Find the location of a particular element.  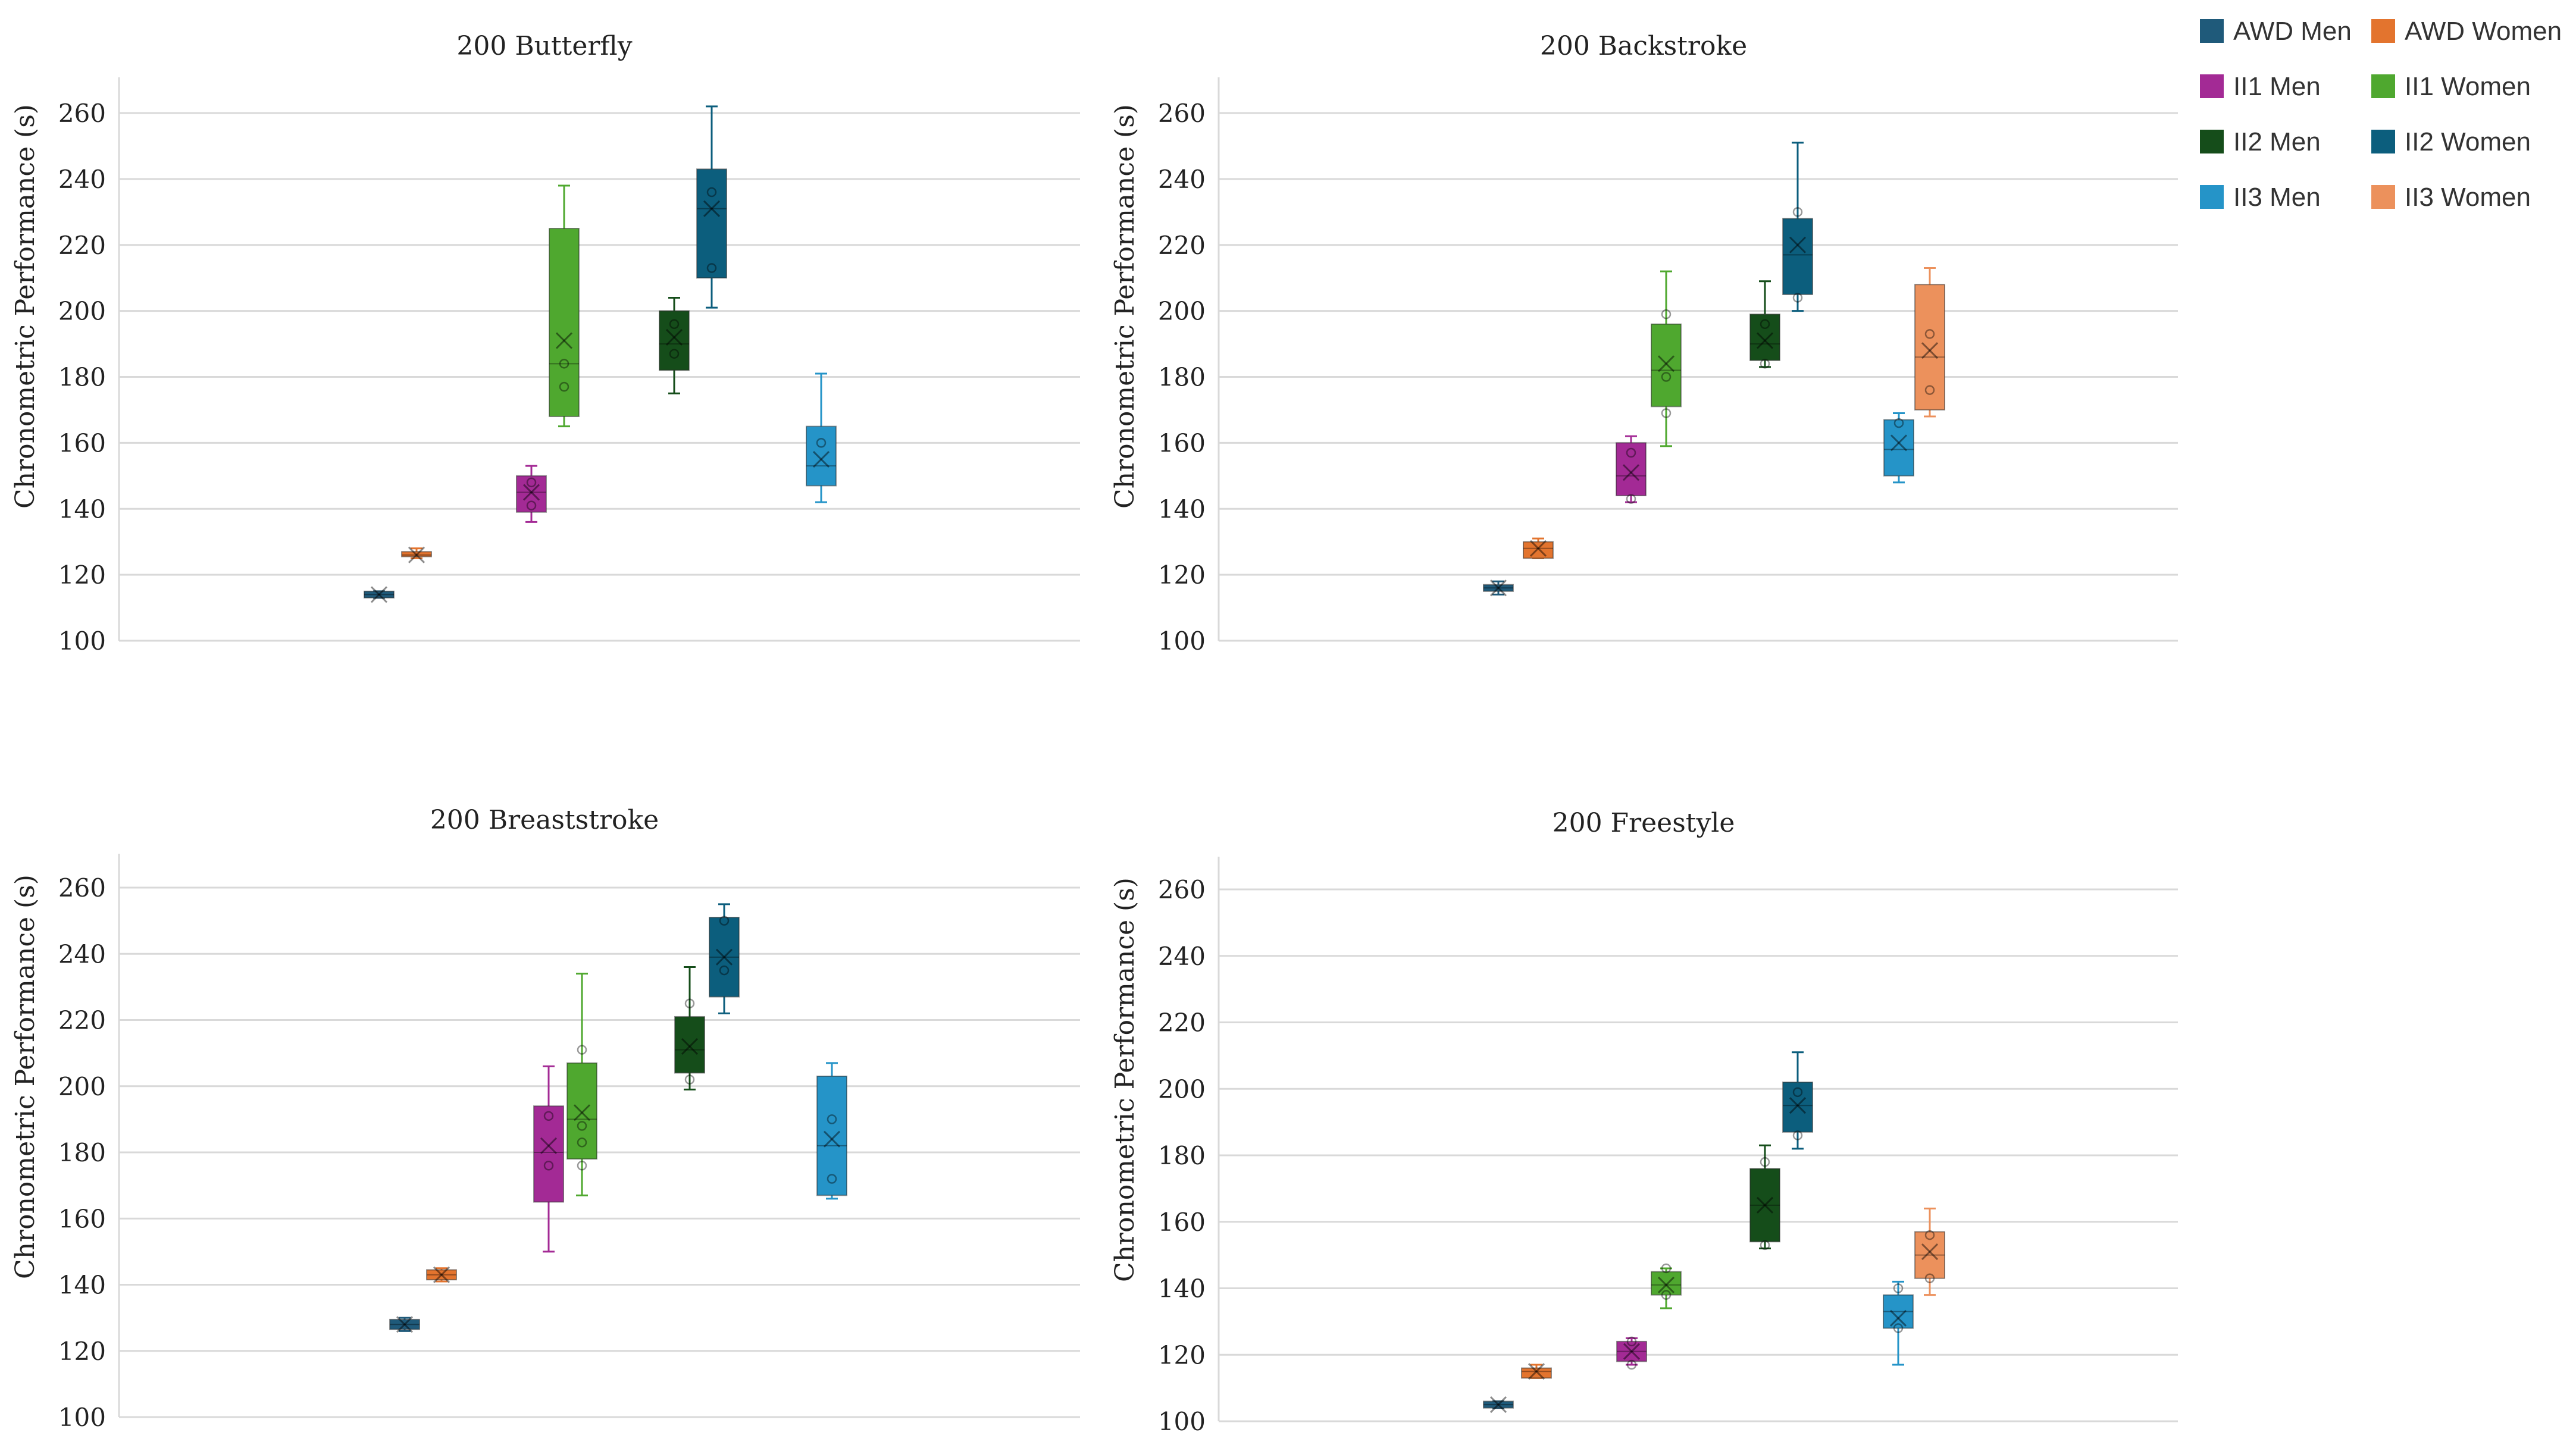

legend-item-ii3-women: II3 Women is located at coordinates (2451, 198).